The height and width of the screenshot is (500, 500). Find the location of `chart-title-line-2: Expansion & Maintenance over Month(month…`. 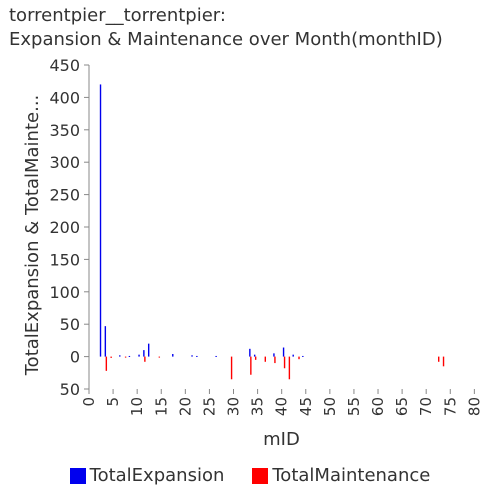

chart-title-line-2: Expansion & Maintenance over Month(month… is located at coordinates (226, 39).